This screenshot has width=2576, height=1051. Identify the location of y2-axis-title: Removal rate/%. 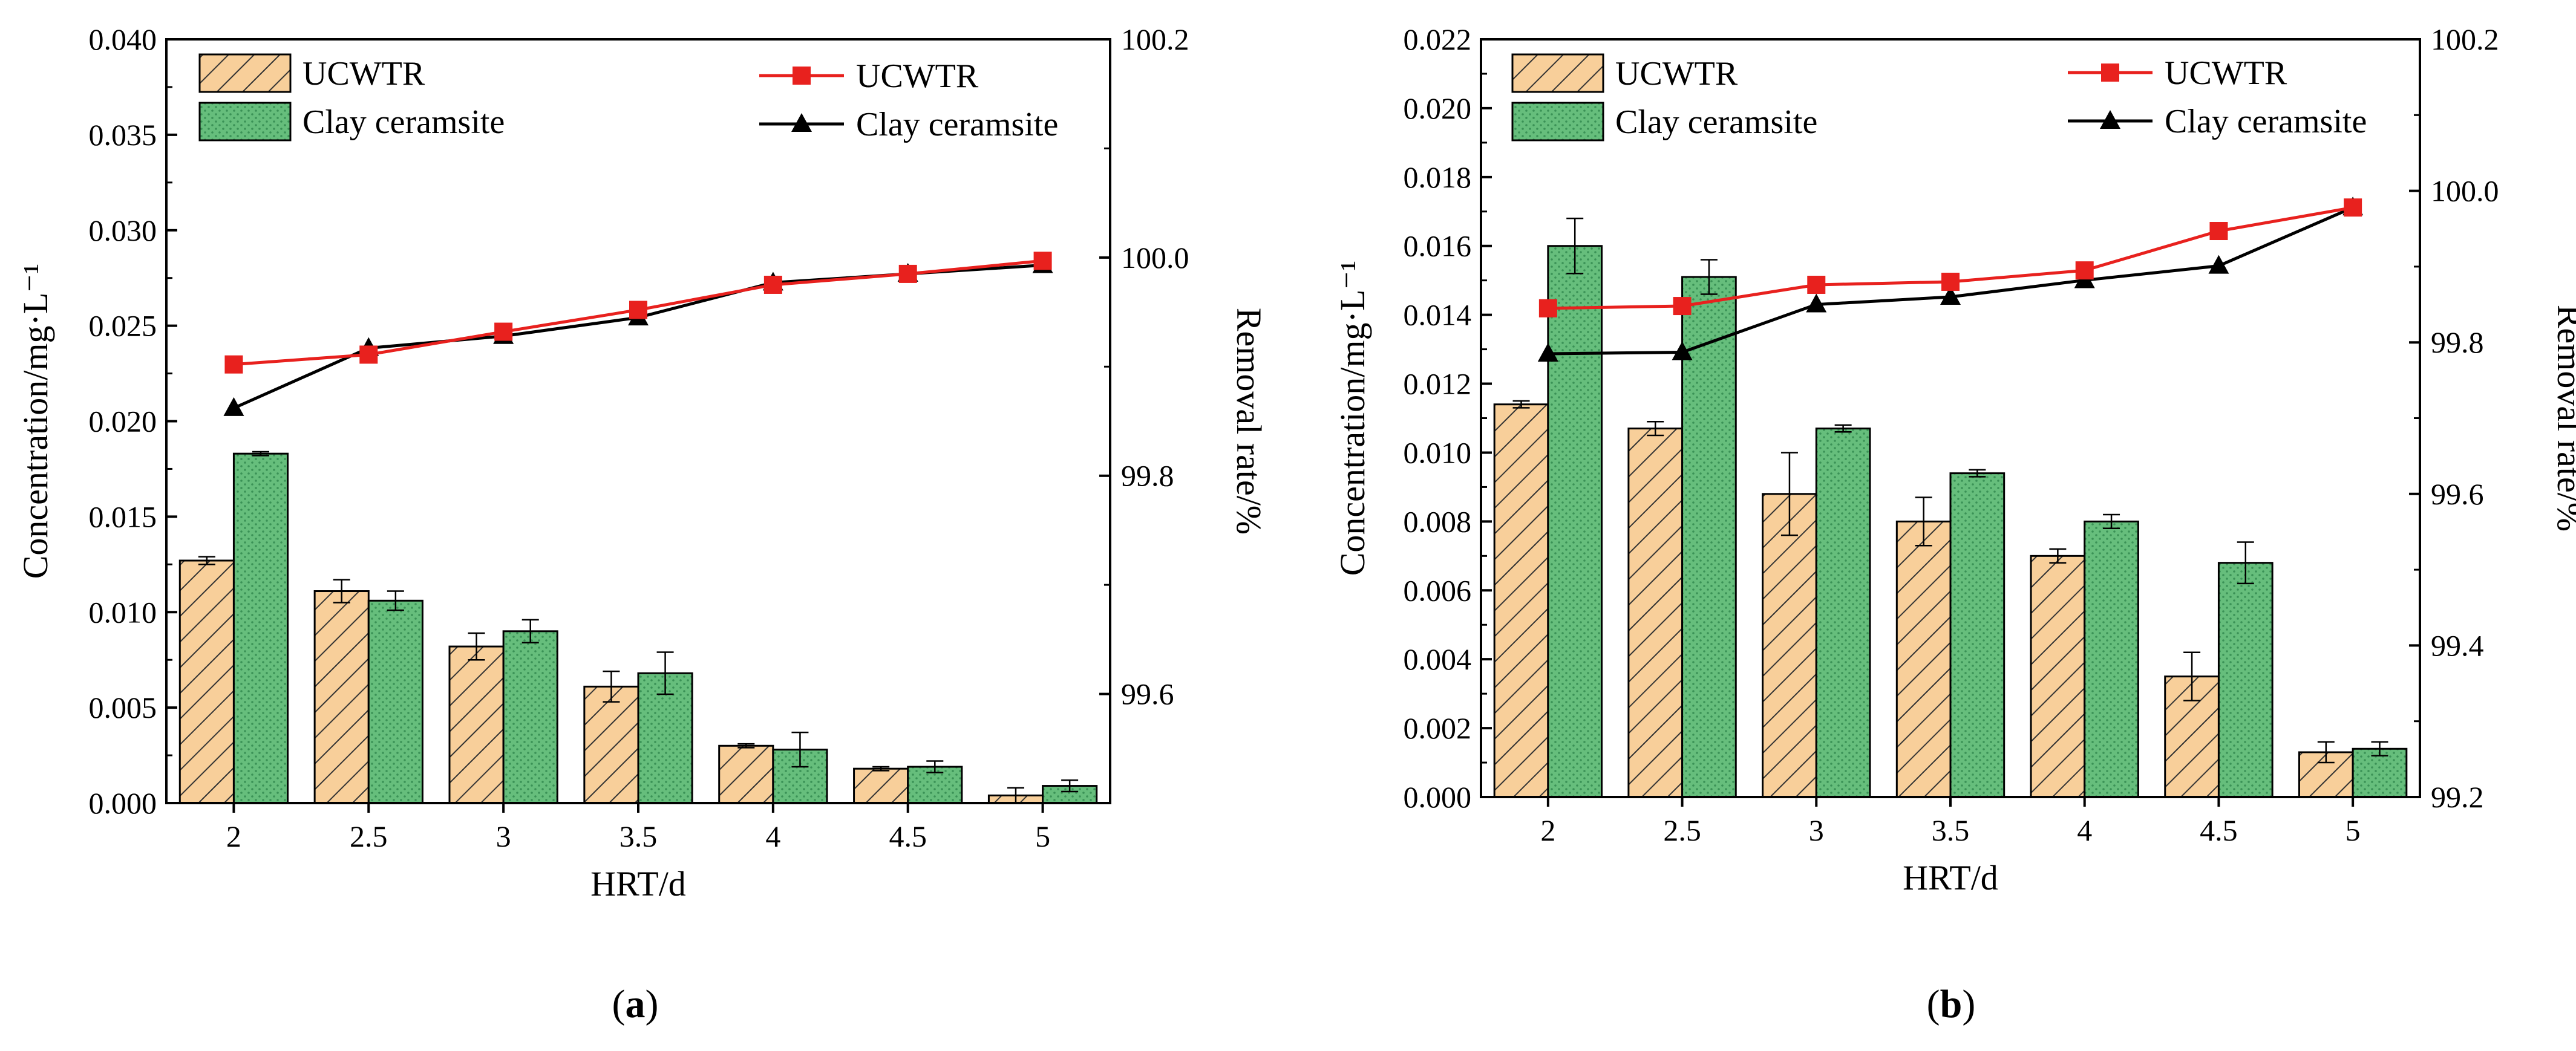
(2563, 418).